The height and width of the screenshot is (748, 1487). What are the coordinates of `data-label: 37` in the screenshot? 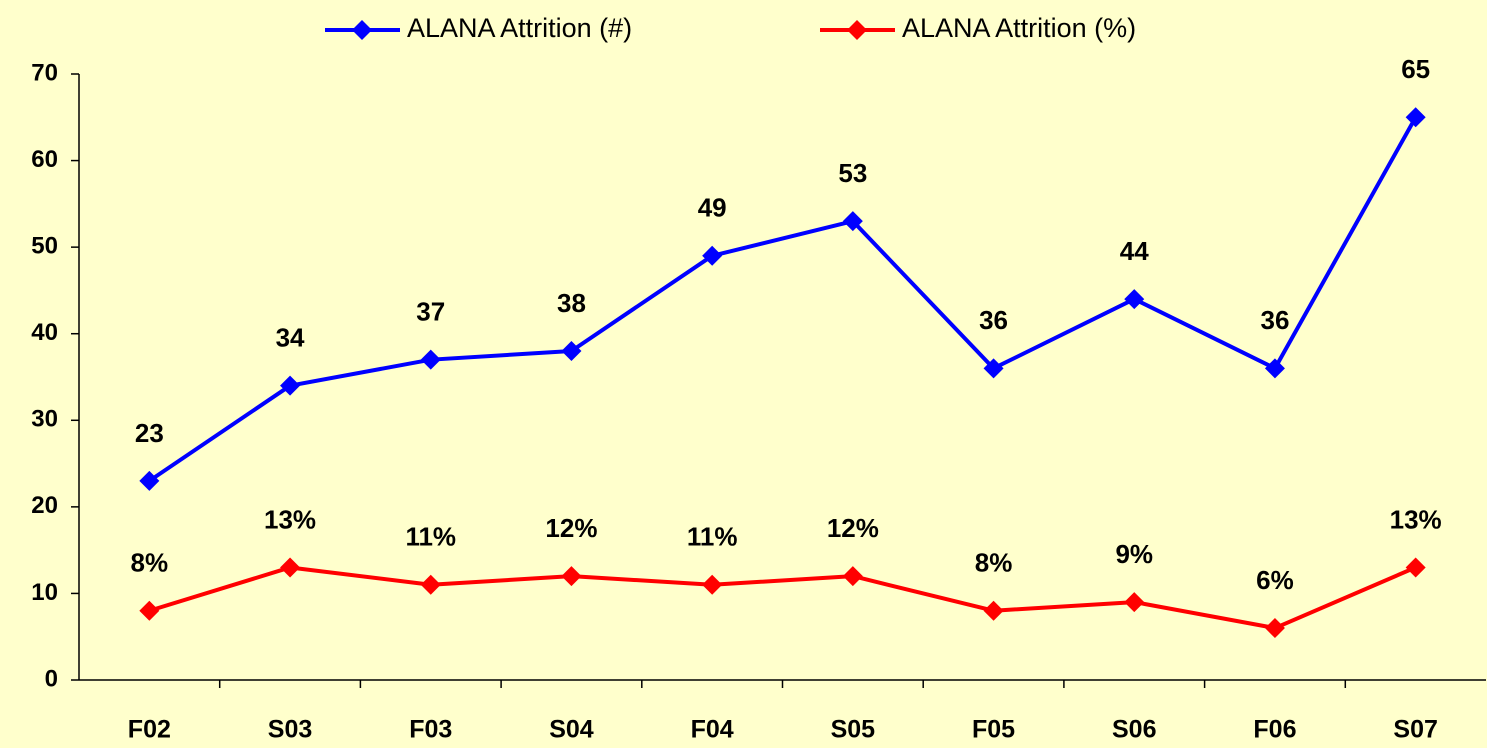 It's located at (430, 312).